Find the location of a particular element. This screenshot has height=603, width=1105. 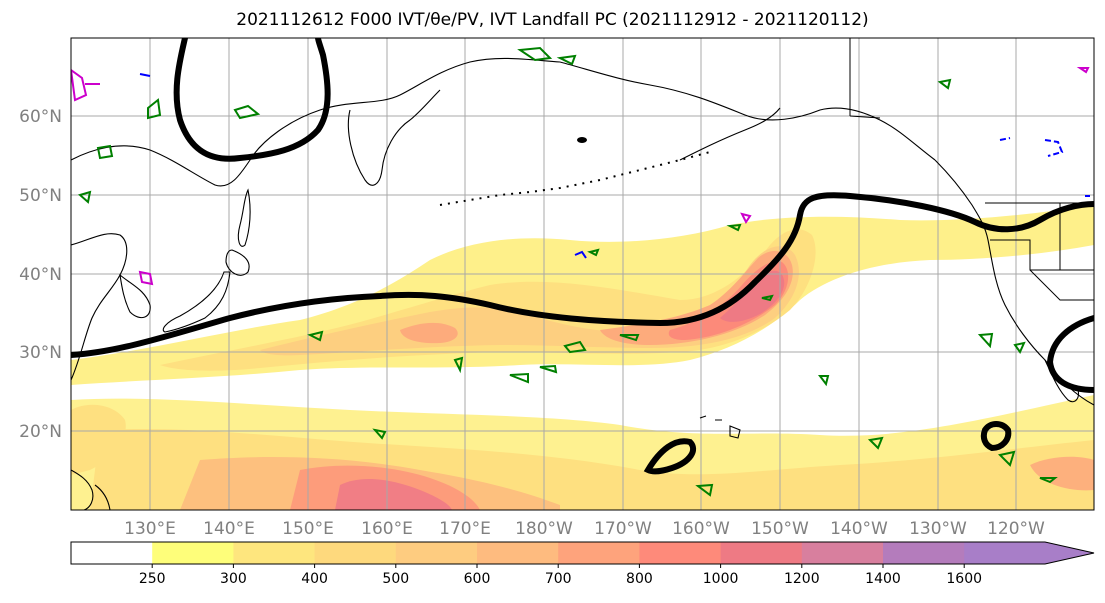

lon-label: 130°W is located at coordinates (938, 529).